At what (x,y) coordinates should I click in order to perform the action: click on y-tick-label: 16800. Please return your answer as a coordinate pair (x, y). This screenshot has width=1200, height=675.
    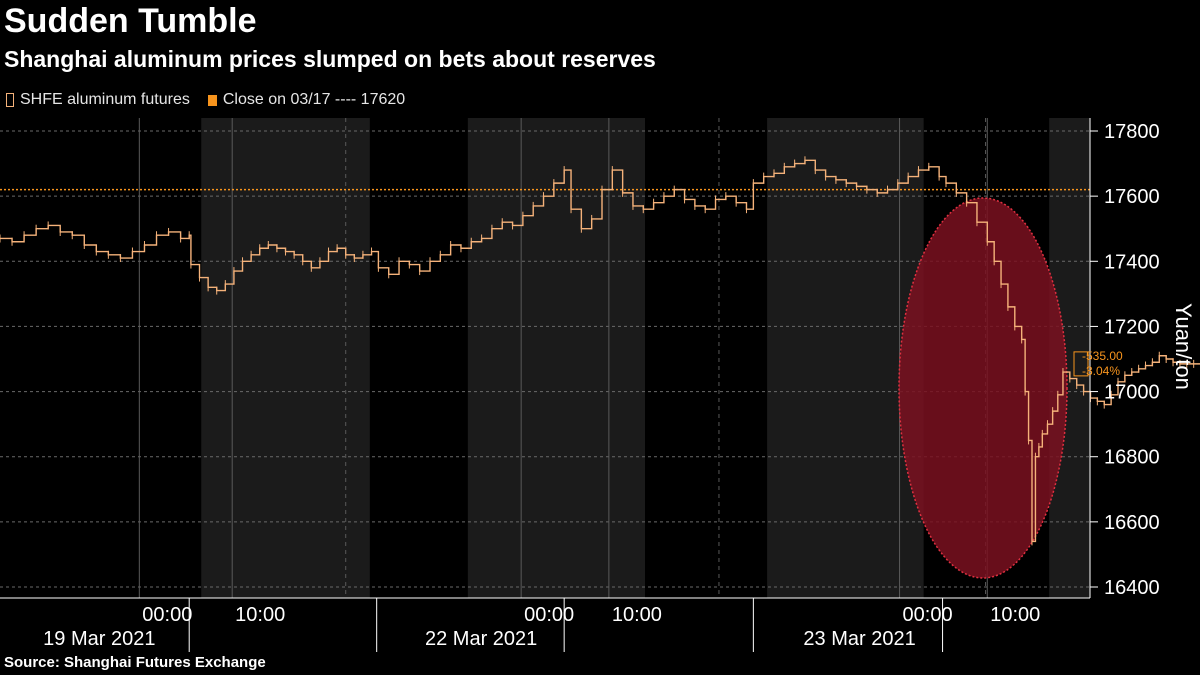
    Looking at the image, I should click on (1132, 458).